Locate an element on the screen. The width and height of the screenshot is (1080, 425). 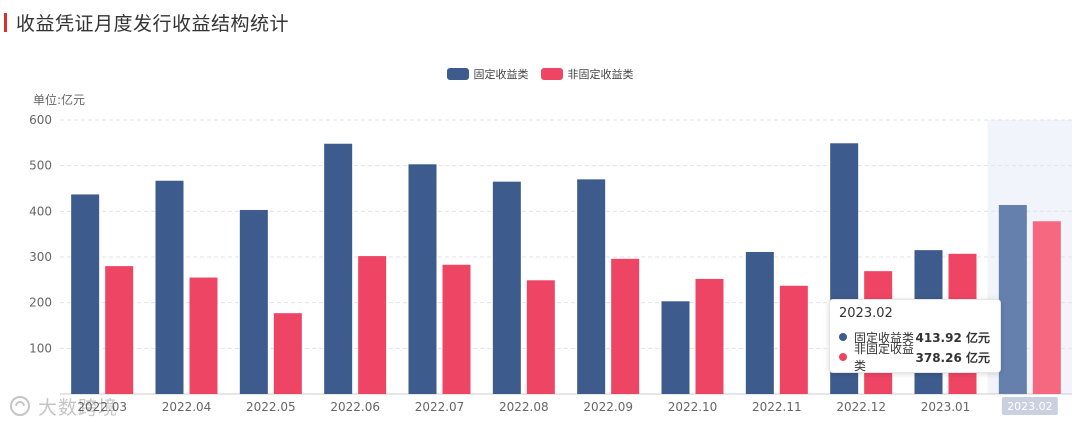
tooltip-row-nonfixed: 非固定收益类 378.26 亿元 is located at coordinates (915, 357).